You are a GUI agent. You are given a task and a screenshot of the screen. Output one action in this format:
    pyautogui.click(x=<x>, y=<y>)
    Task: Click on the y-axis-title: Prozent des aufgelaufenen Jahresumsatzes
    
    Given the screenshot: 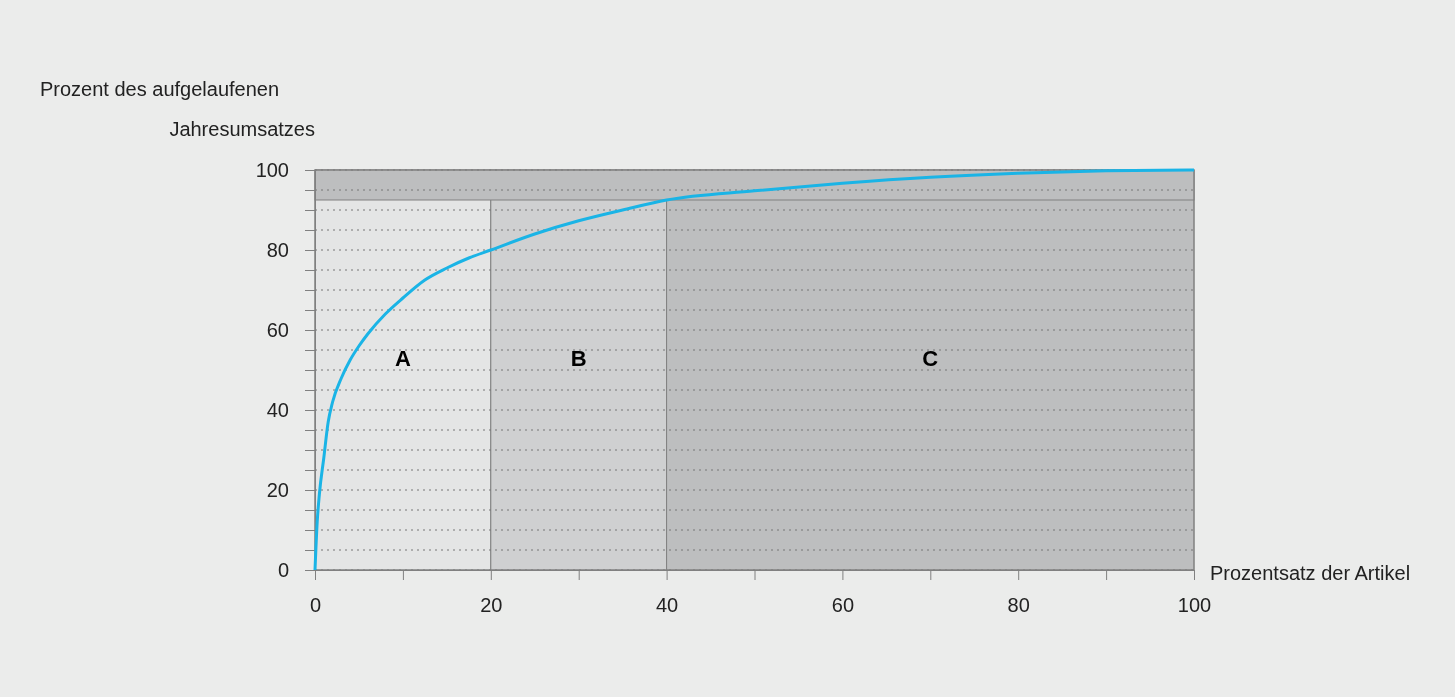 What is the action you would take?
    pyautogui.click(x=177, y=109)
    